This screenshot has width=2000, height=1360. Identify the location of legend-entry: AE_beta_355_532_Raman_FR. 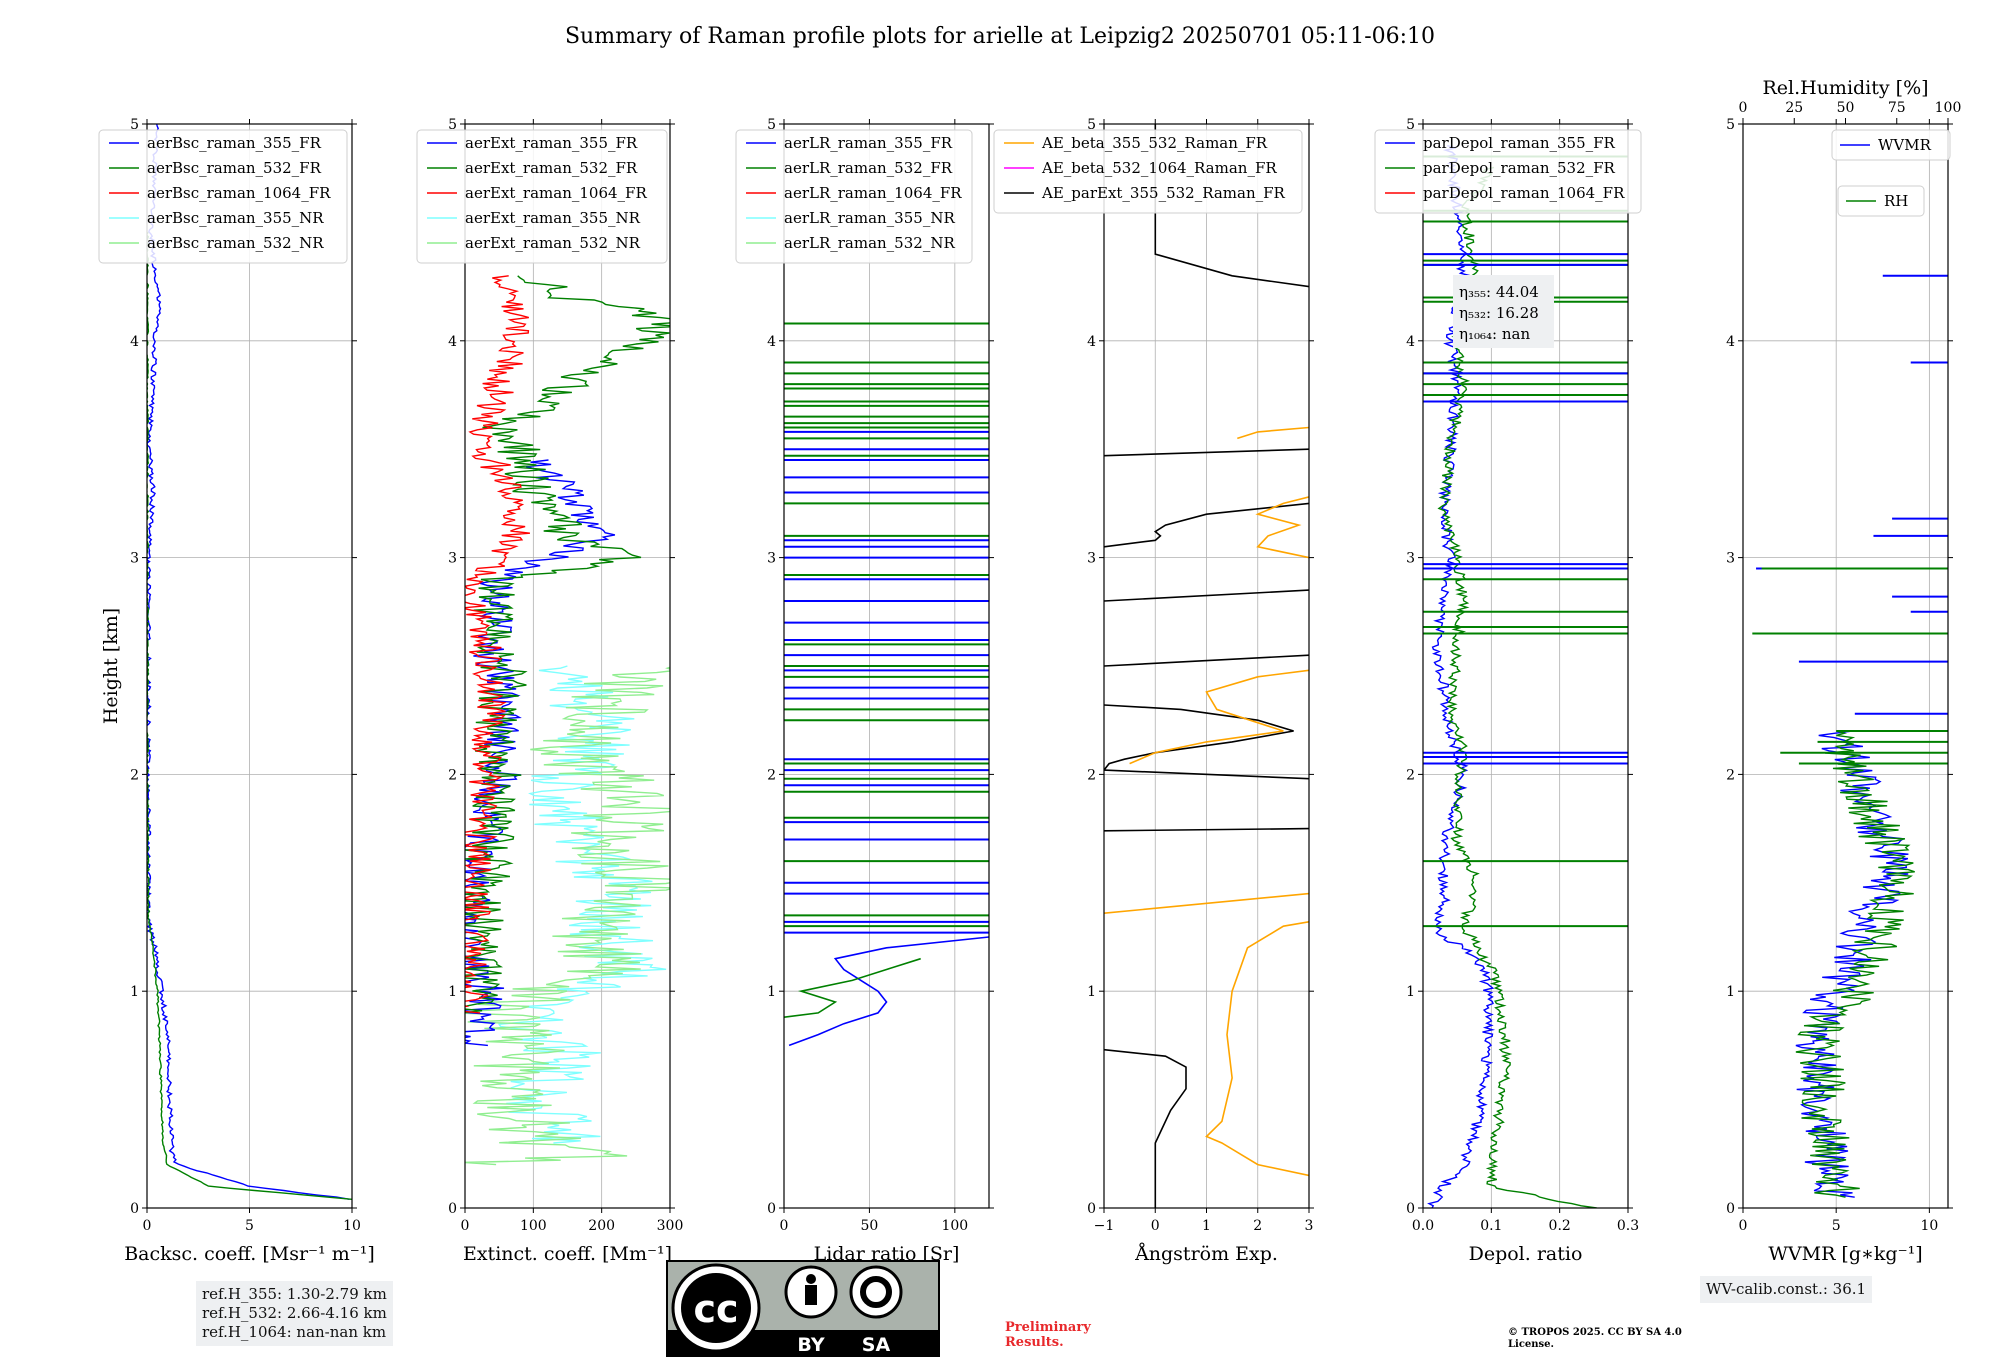
(1154, 143).